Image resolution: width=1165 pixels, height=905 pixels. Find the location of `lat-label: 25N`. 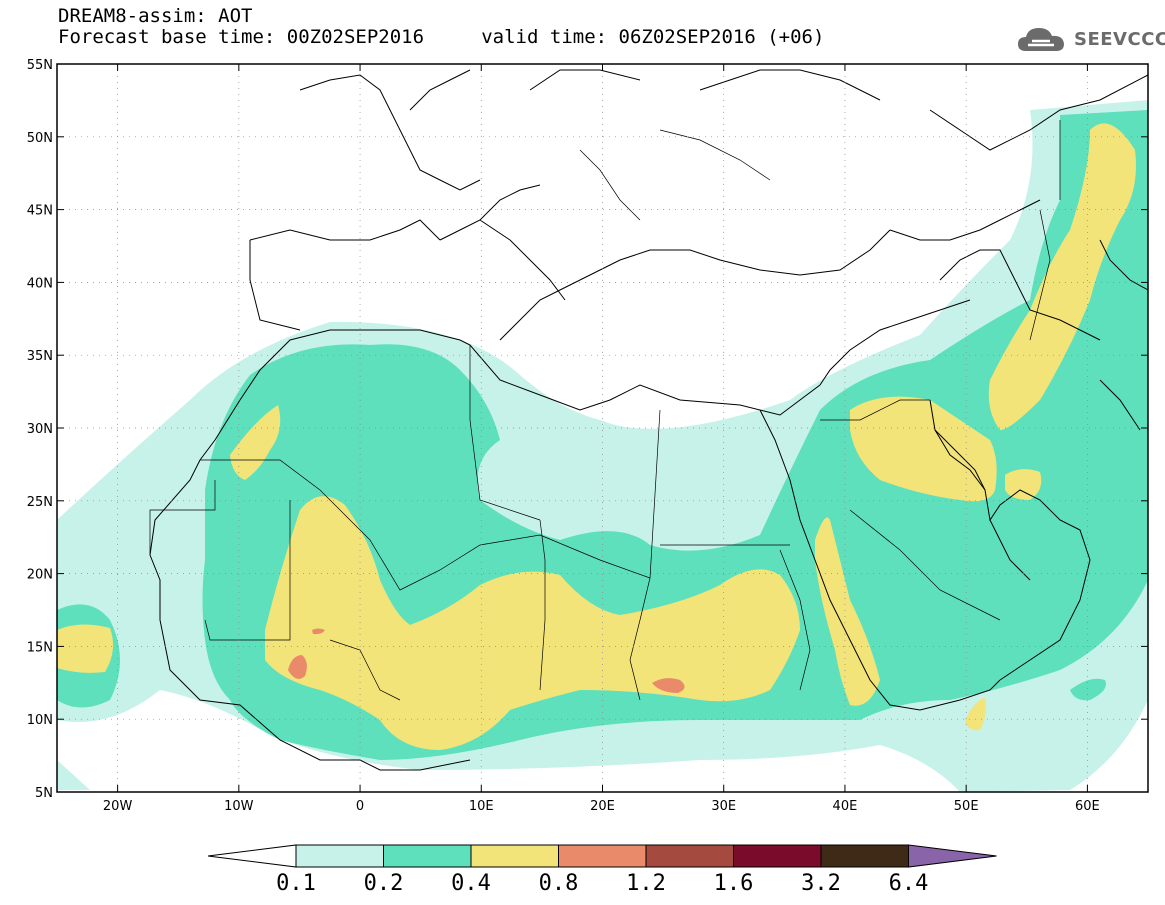

lat-label: 25N is located at coordinates (40, 502).